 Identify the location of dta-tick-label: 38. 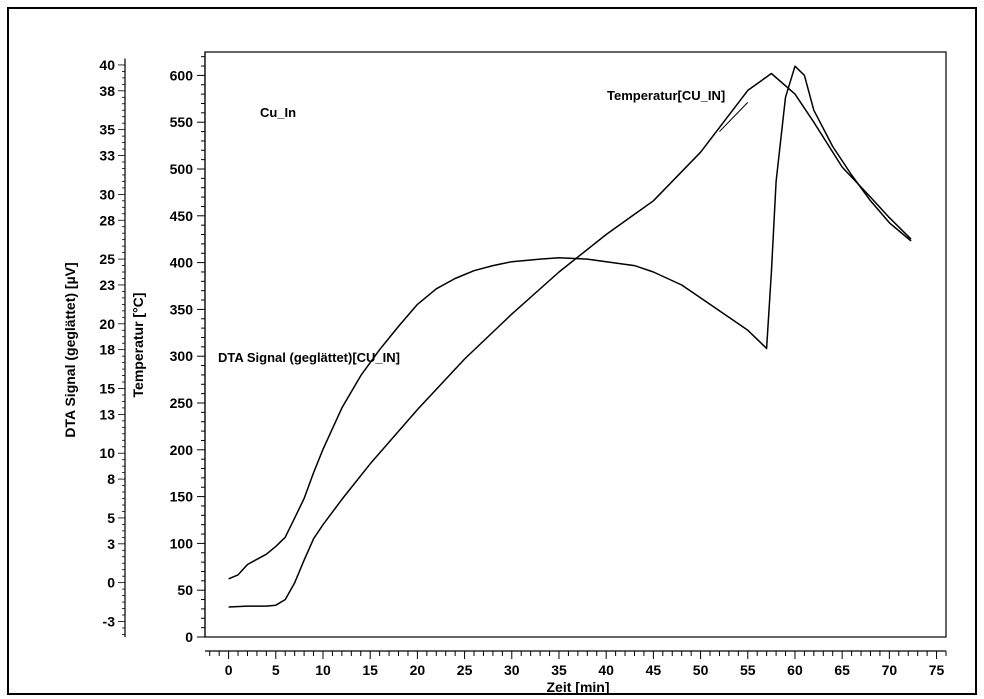
(107, 91).